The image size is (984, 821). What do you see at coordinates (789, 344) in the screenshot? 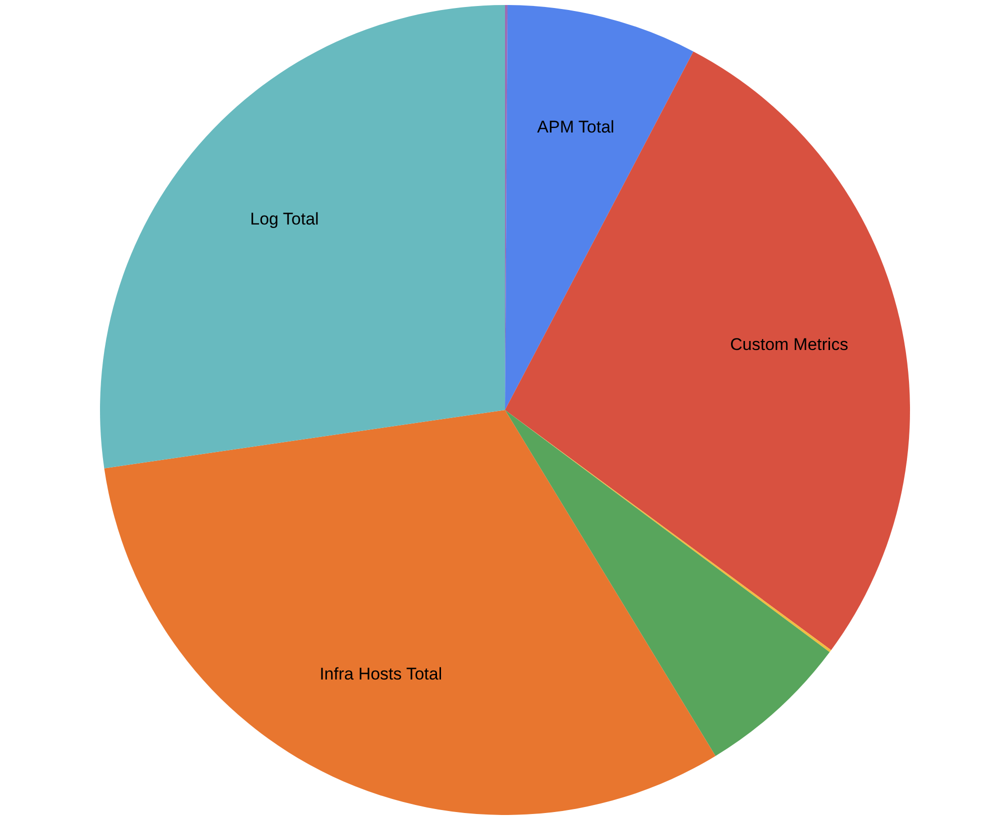
I see `slice-label: Custom Metrics` at bounding box center [789, 344].